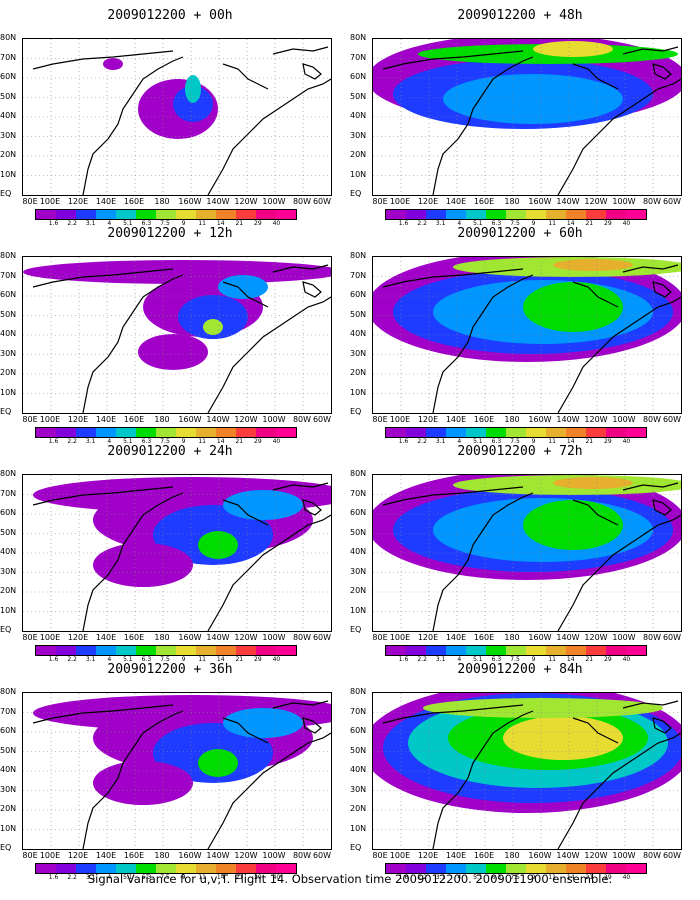  Describe the element at coordinates (177, 771) in the screenshot. I see `map-area` at that location.